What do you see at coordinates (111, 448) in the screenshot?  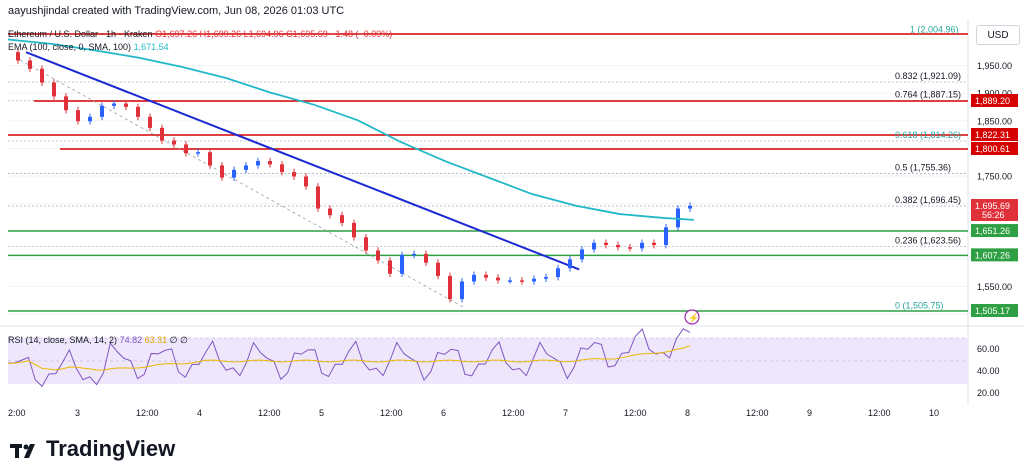 I see `brand-name: TradingView` at bounding box center [111, 448].